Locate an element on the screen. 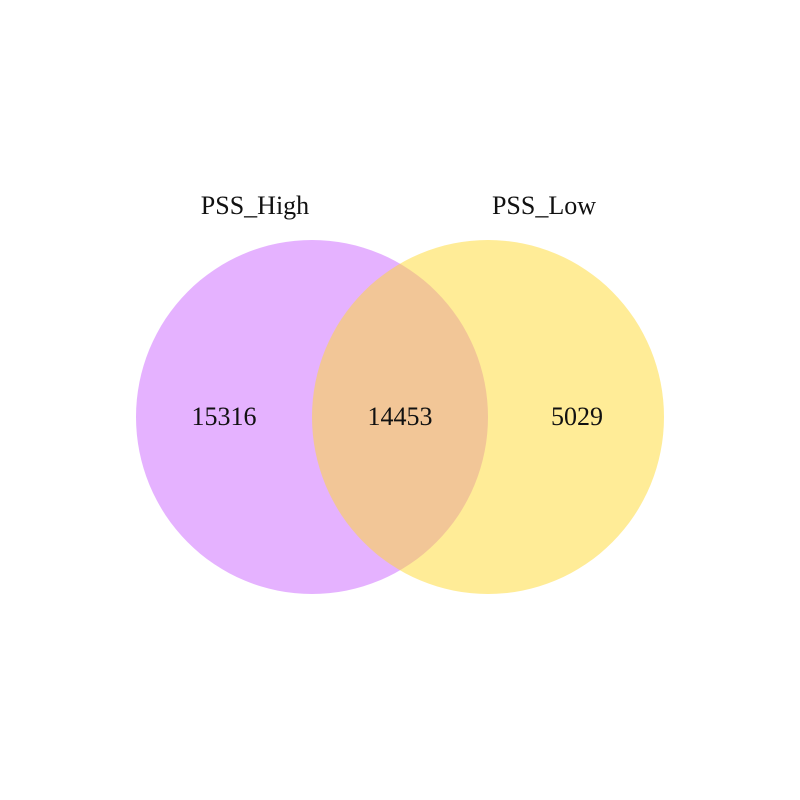 Image resolution: width=800 pixels, height=800 pixels. intersection-count: 14453 is located at coordinates (400, 416).